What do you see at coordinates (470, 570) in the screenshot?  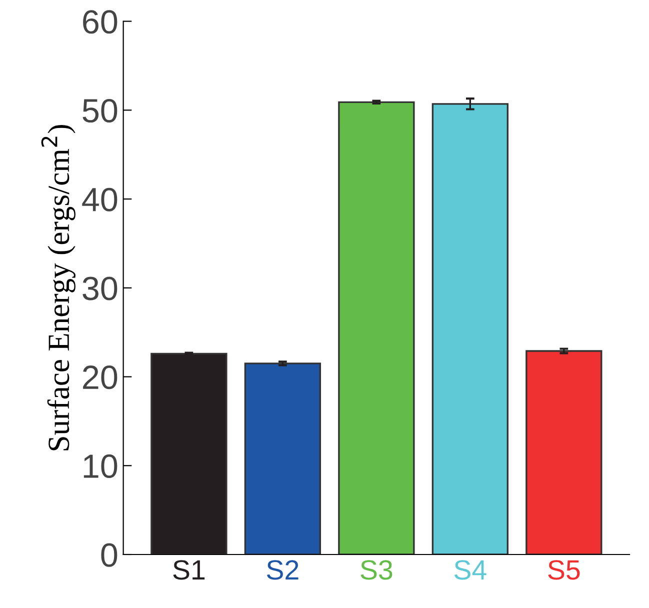 I see `x-tick-label: S4` at bounding box center [470, 570].